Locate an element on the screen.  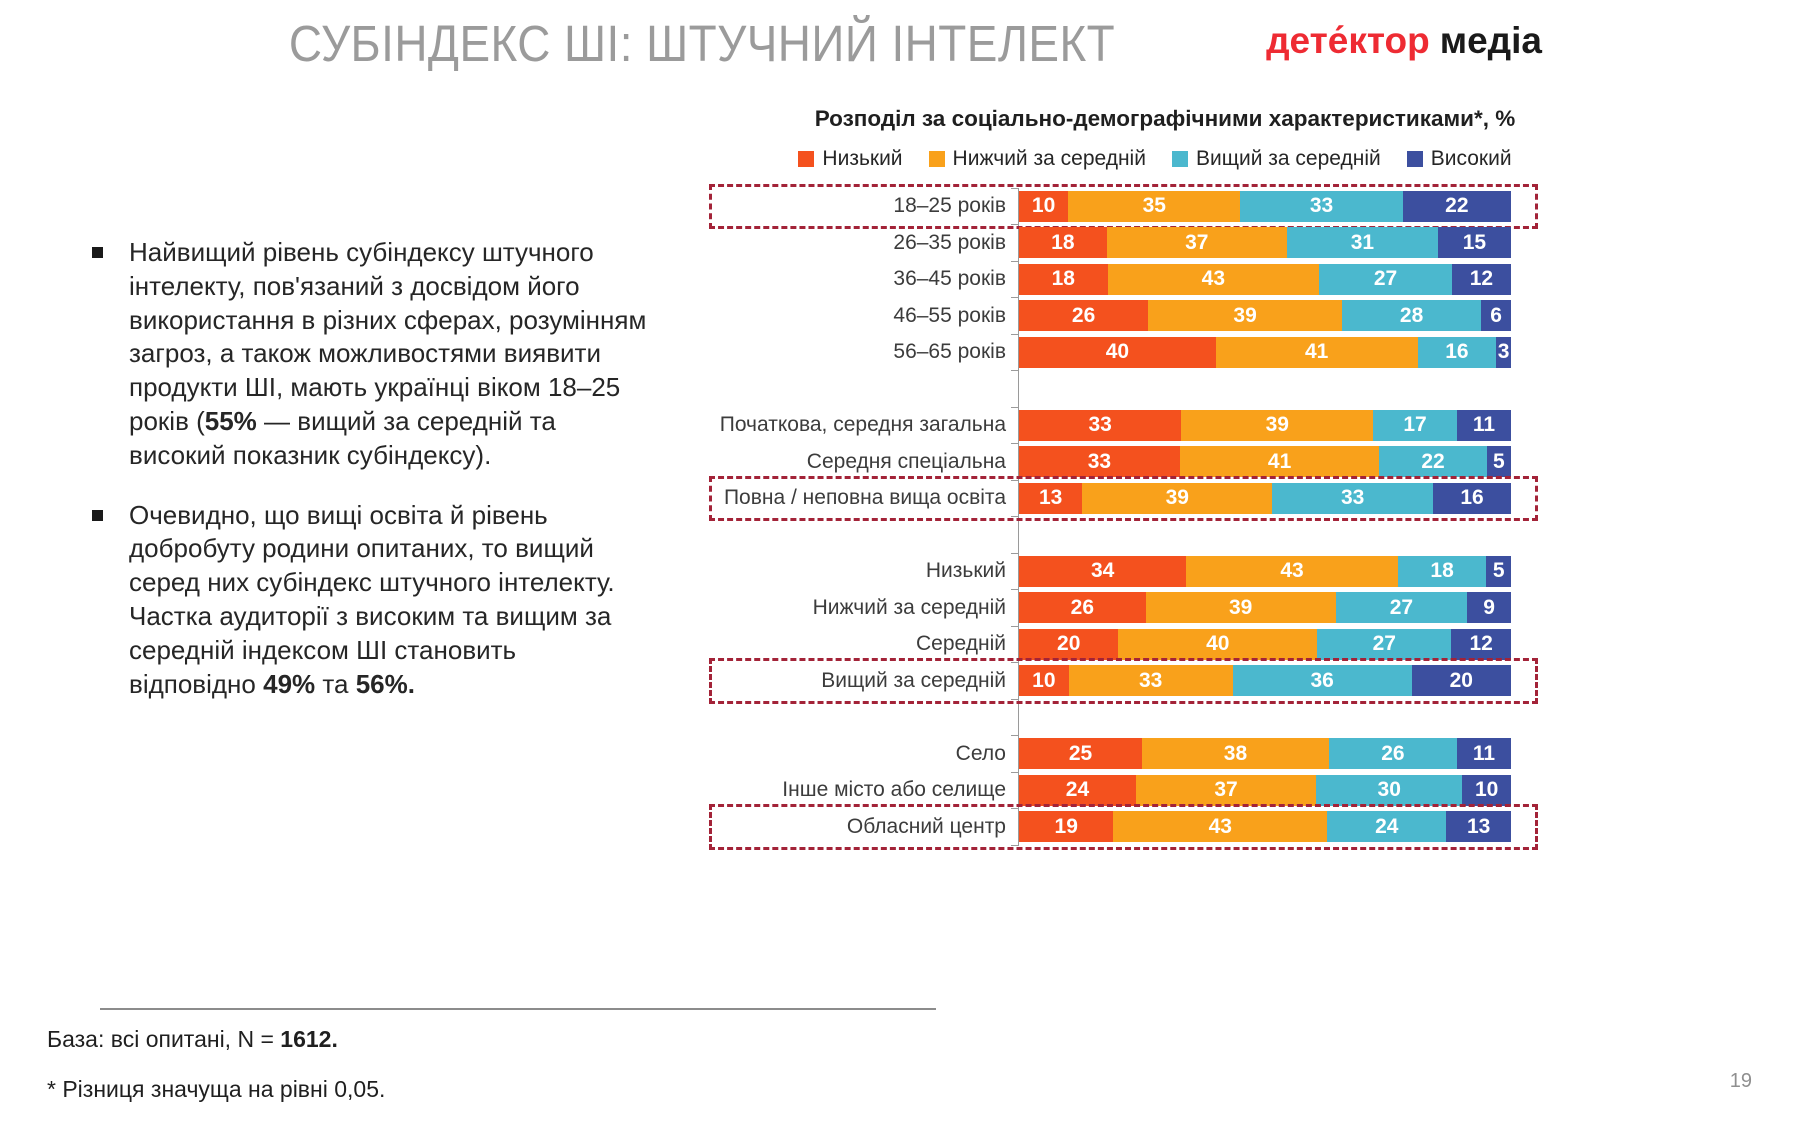
chart-row: Середній 20 40 27 12 is located at coordinates (1125, 644).